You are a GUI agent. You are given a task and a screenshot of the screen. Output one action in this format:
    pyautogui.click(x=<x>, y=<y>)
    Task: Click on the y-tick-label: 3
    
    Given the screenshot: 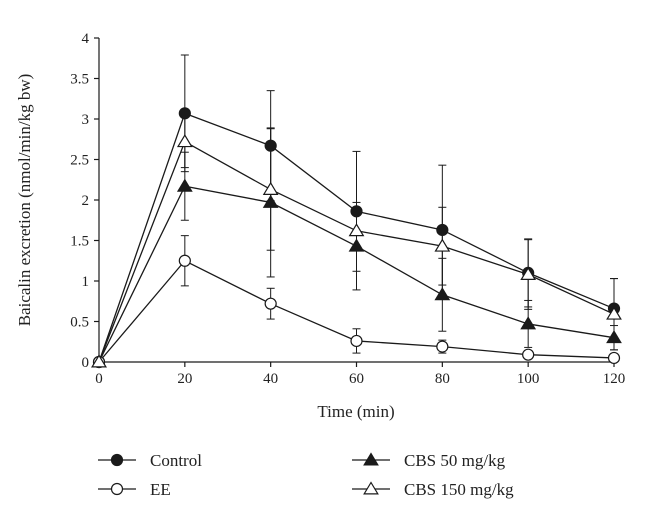 What is the action you would take?
    pyautogui.click(x=86, y=120)
    